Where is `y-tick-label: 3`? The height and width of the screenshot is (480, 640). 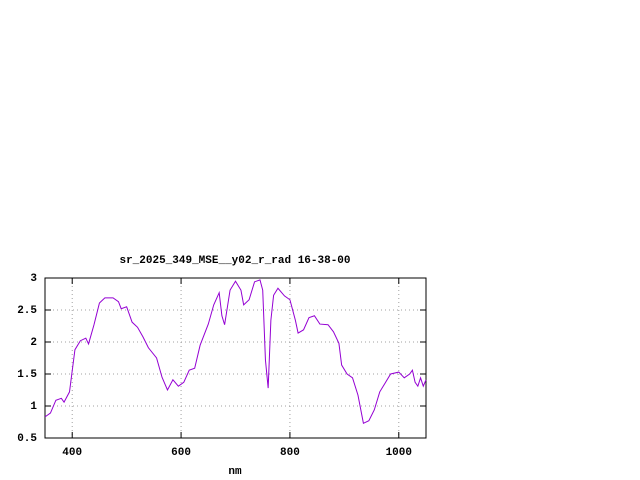 y-tick-label: 3 is located at coordinates (33, 279).